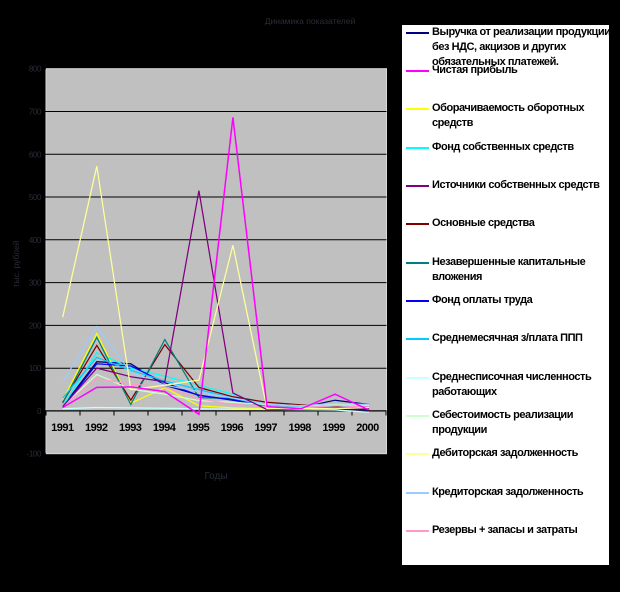 The width and height of the screenshot is (620, 592). What do you see at coordinates (333, 428) in the screenshot?
I see `svg-text: 1999` at bounding box center [333, 428].